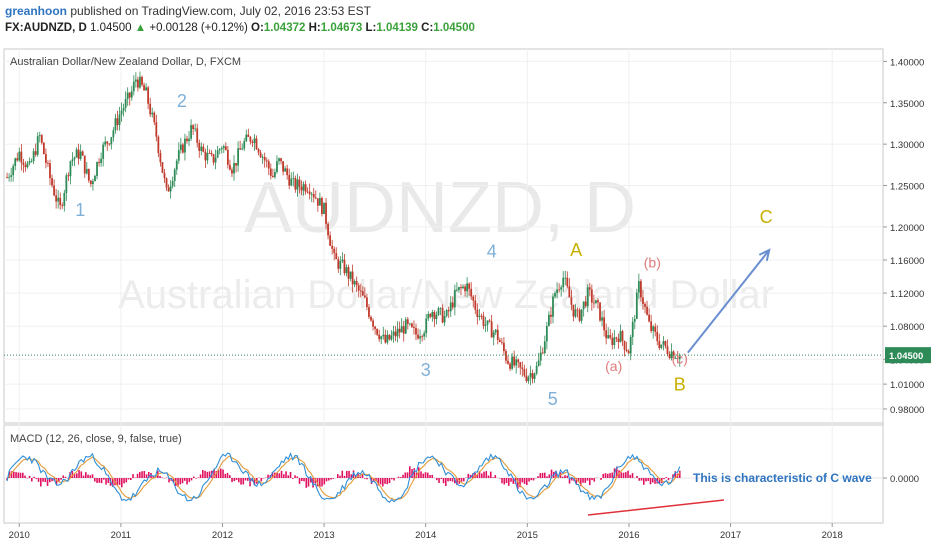 The width and height of the screenshot is (932, 550). Describe the element at coordinates (46, 28) in the screenshot. I see `symbol-label: FX:AUDNZD, D` at that location.